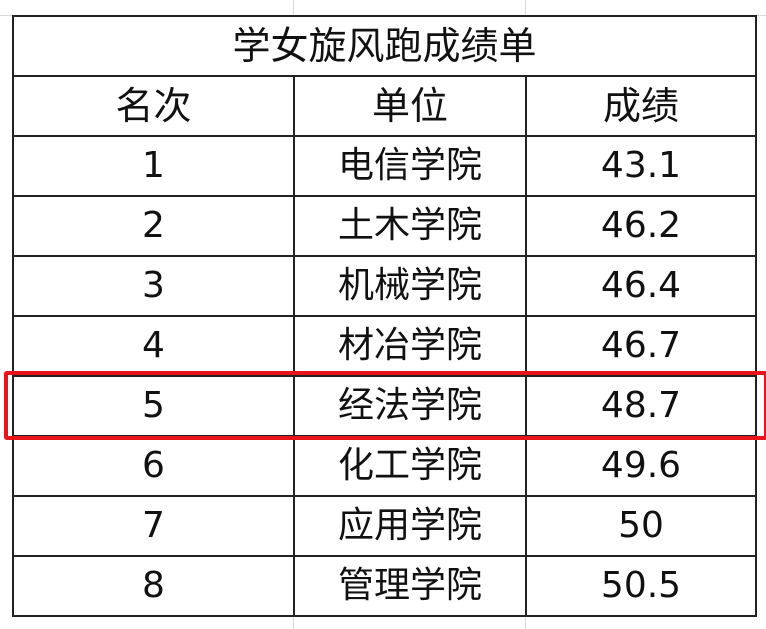  What do you see at coordinates (410, 346) in the screenshot?
I see `cell-unit: 材冶学院` at bounding box center [410, 346].